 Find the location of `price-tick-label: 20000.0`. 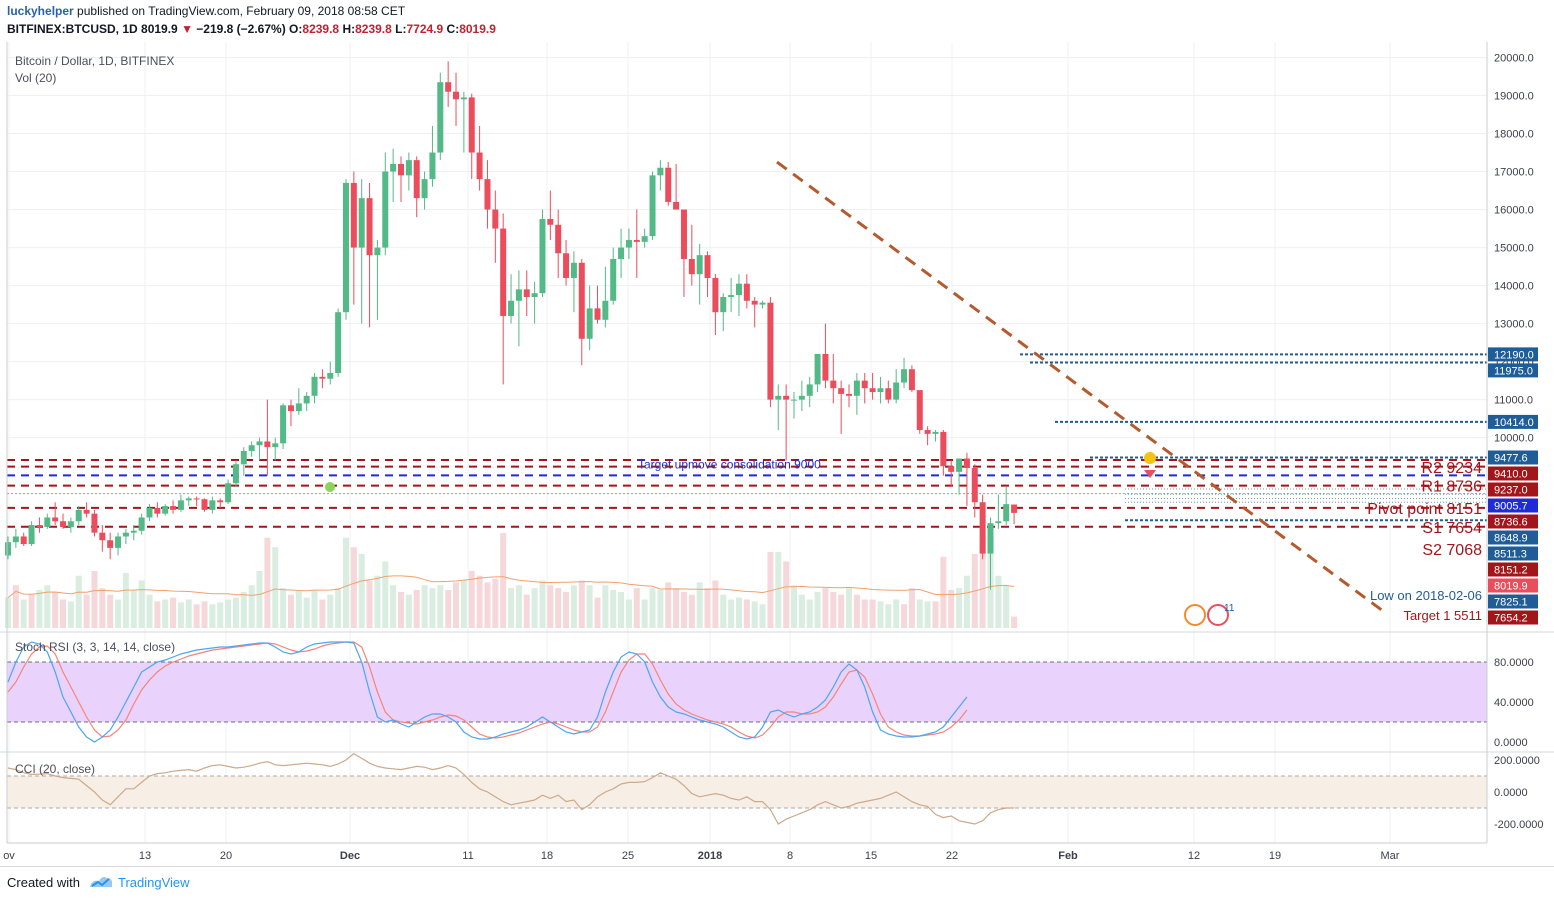

price-tick-label: 20000.0 is located at coordinates (1514, 59).